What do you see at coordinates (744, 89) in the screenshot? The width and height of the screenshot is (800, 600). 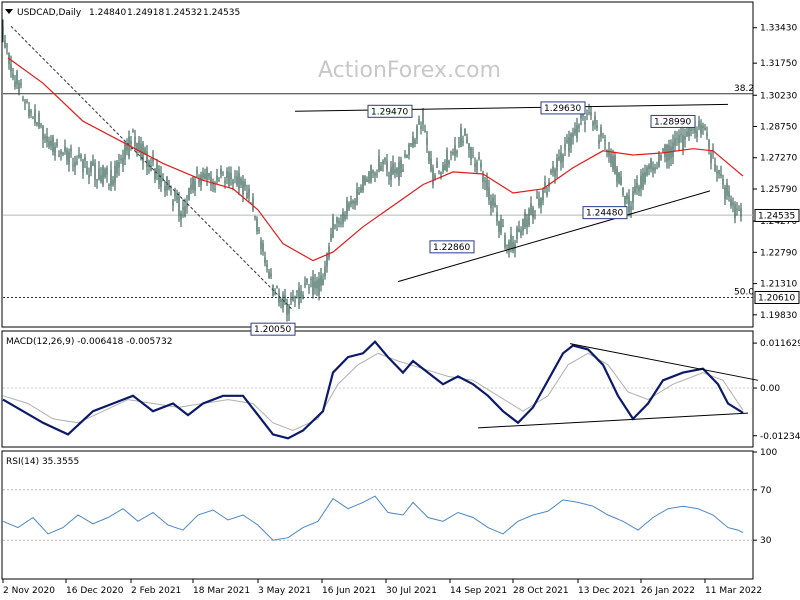 I see `fib-level-label: 38.2` at bounding box center [744, 89].